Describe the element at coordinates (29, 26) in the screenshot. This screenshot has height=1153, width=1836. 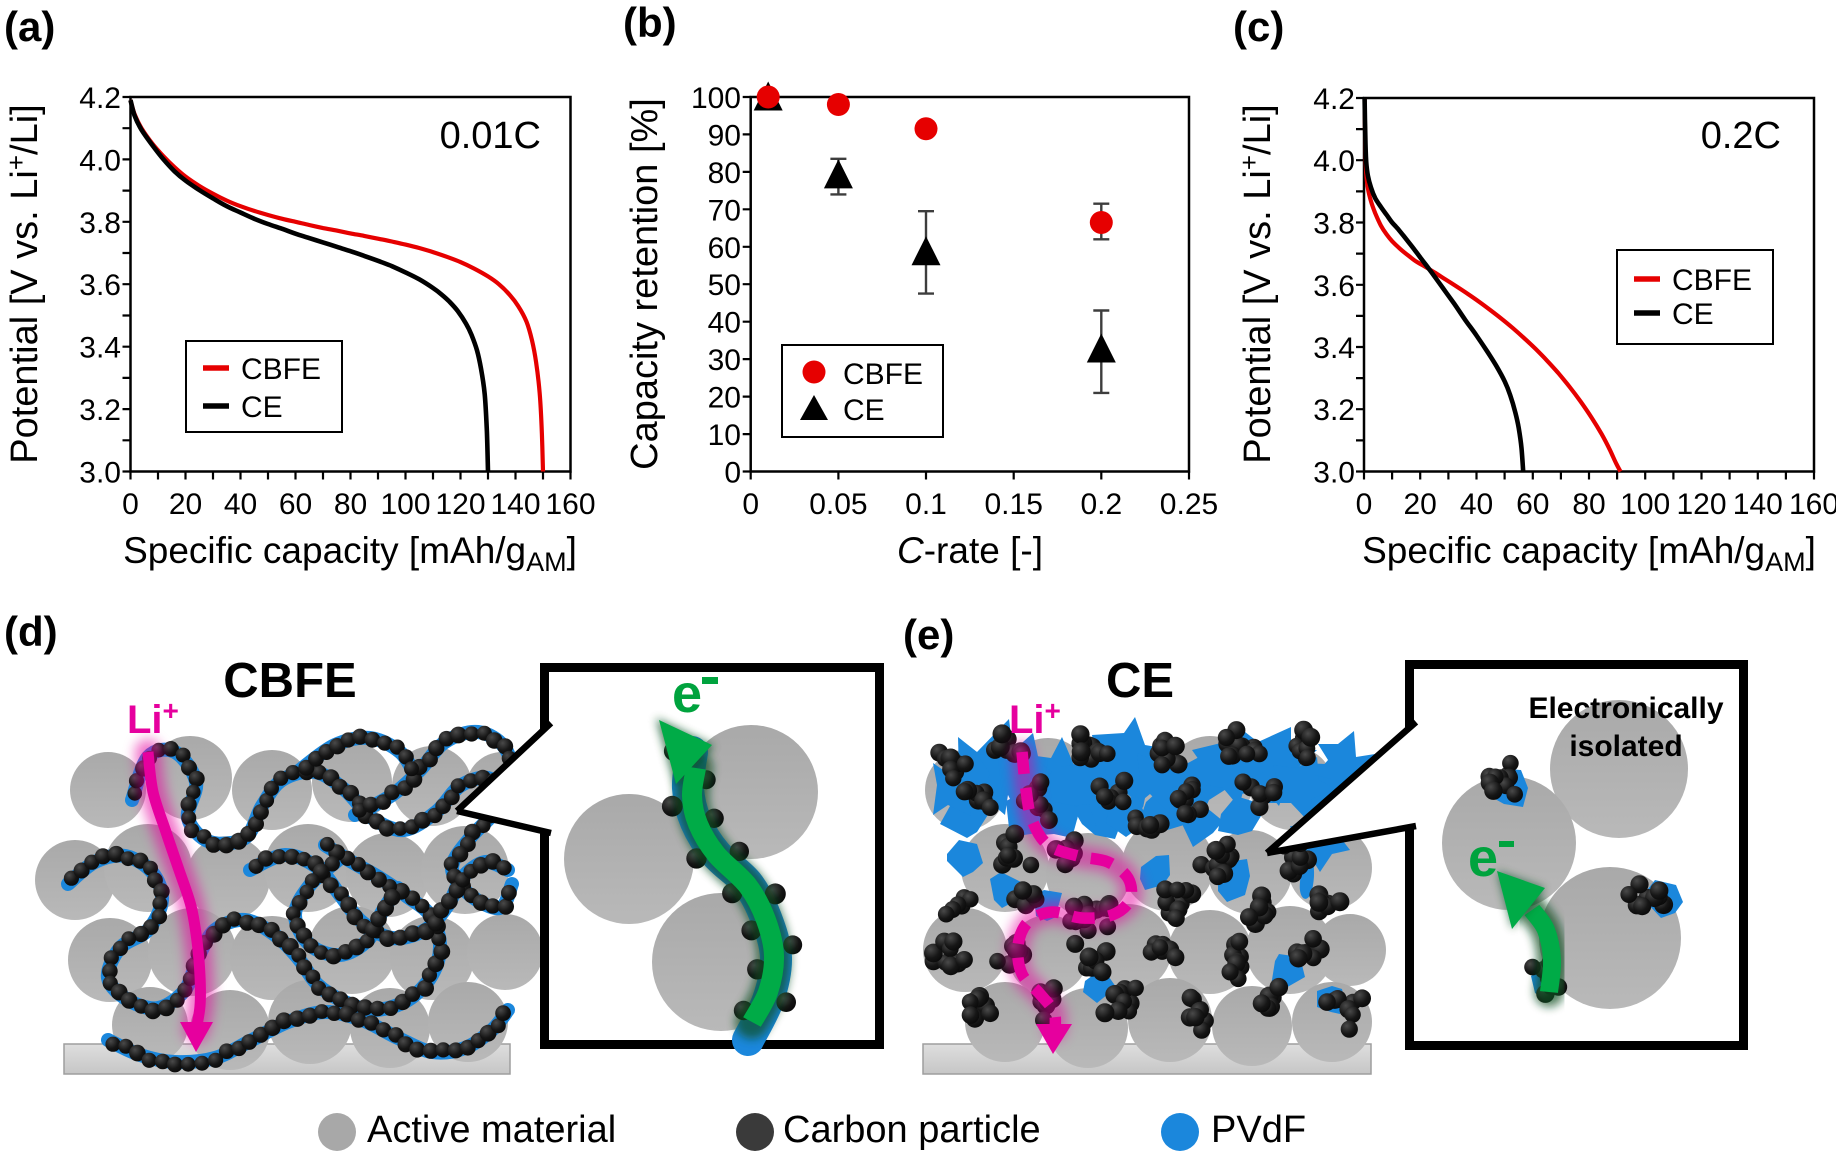
I see `svg-text: (a)` at that location.